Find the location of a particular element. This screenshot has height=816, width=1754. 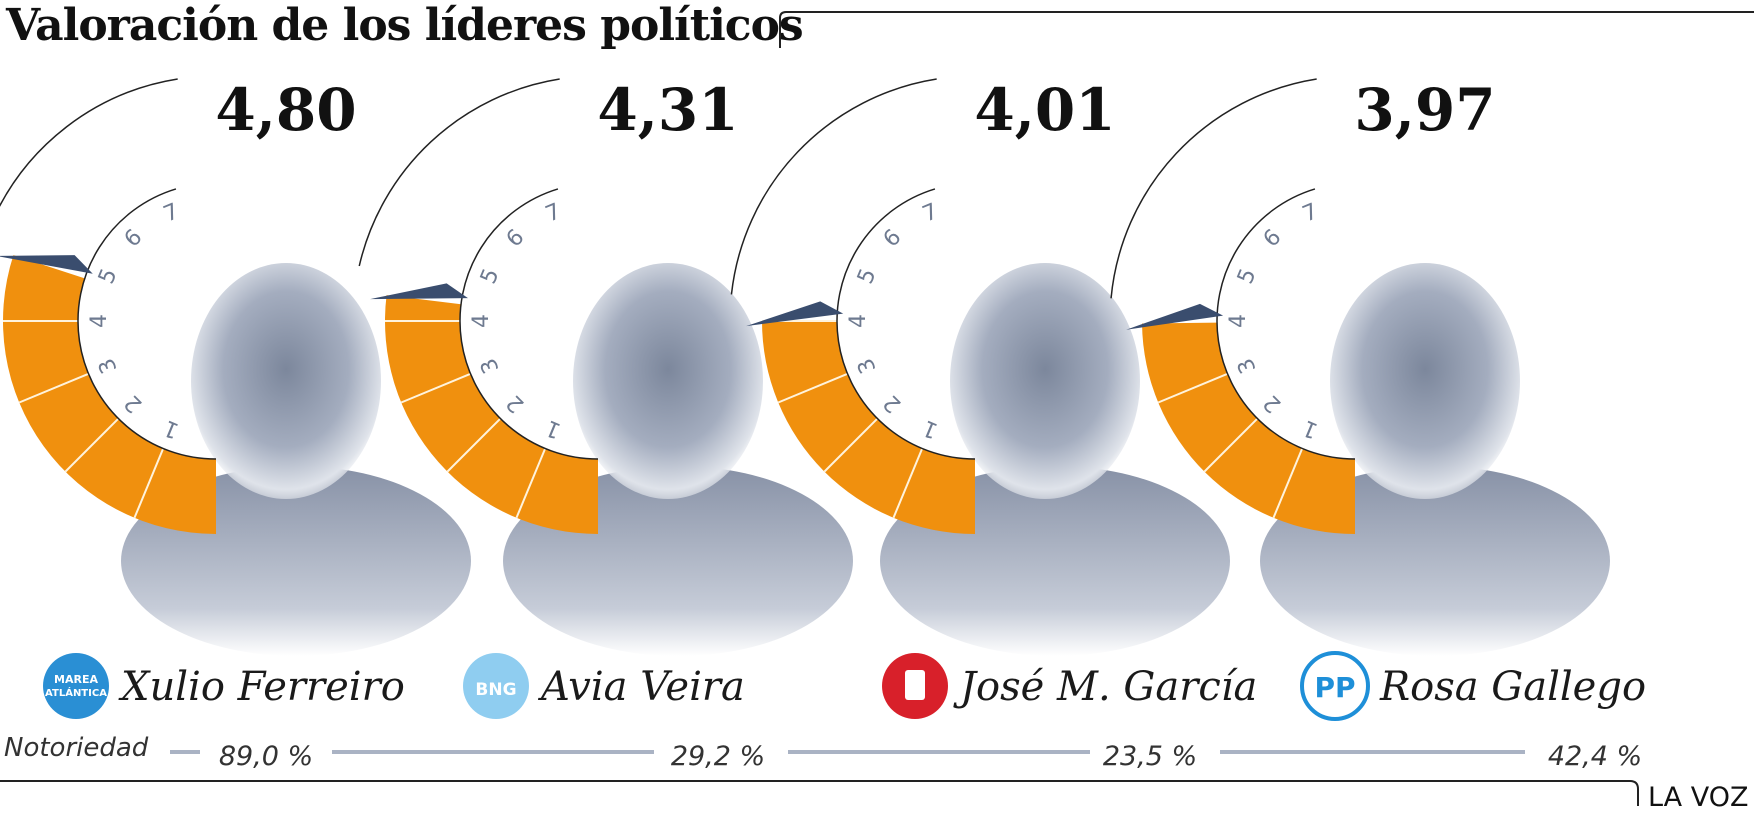

notoriedad-value: 23,5 % is located at coordinates (1150, 756).